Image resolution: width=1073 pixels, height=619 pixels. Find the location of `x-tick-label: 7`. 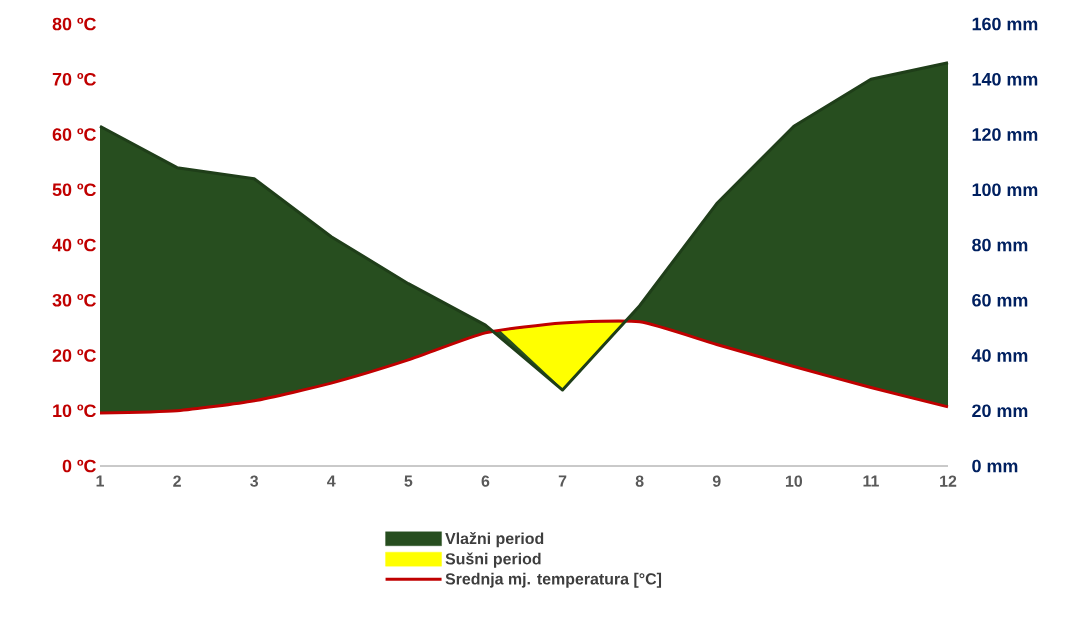

x-tick-label: 7 is located at coordinates (562, 481).